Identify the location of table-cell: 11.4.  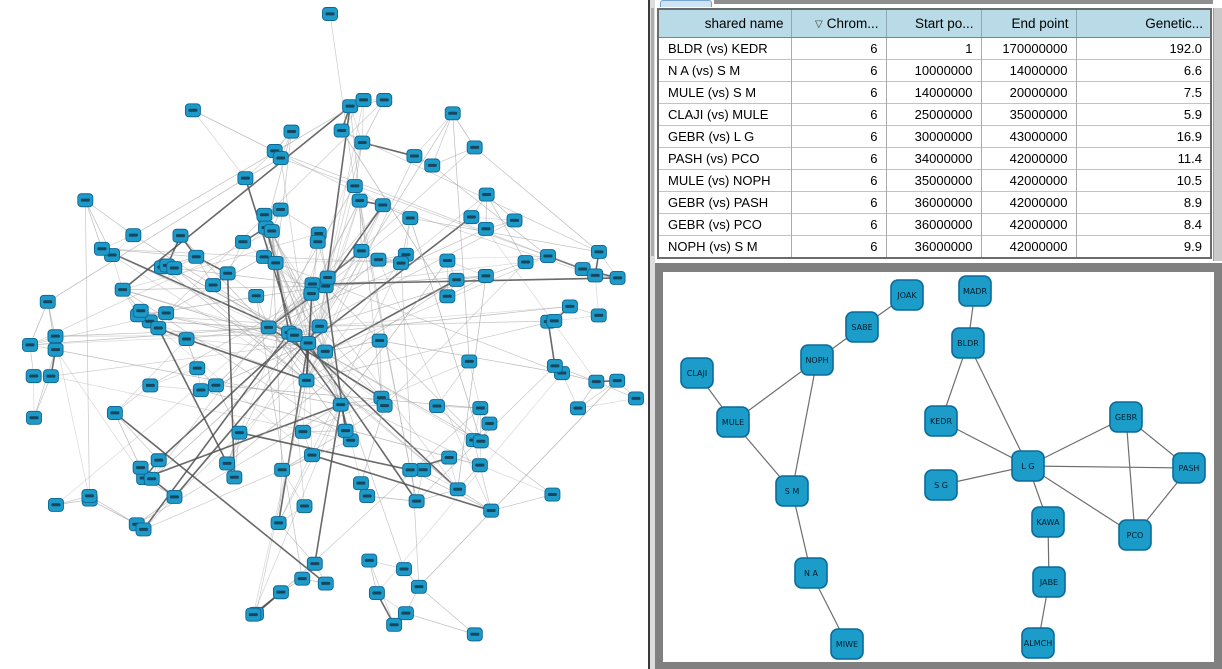
(1144, 158).